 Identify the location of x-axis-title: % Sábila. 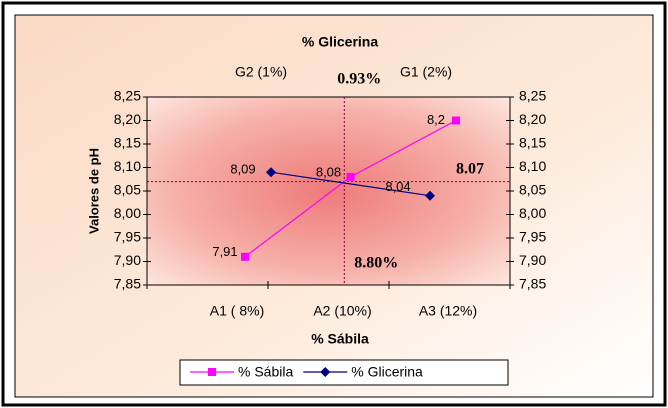
(340, 339).